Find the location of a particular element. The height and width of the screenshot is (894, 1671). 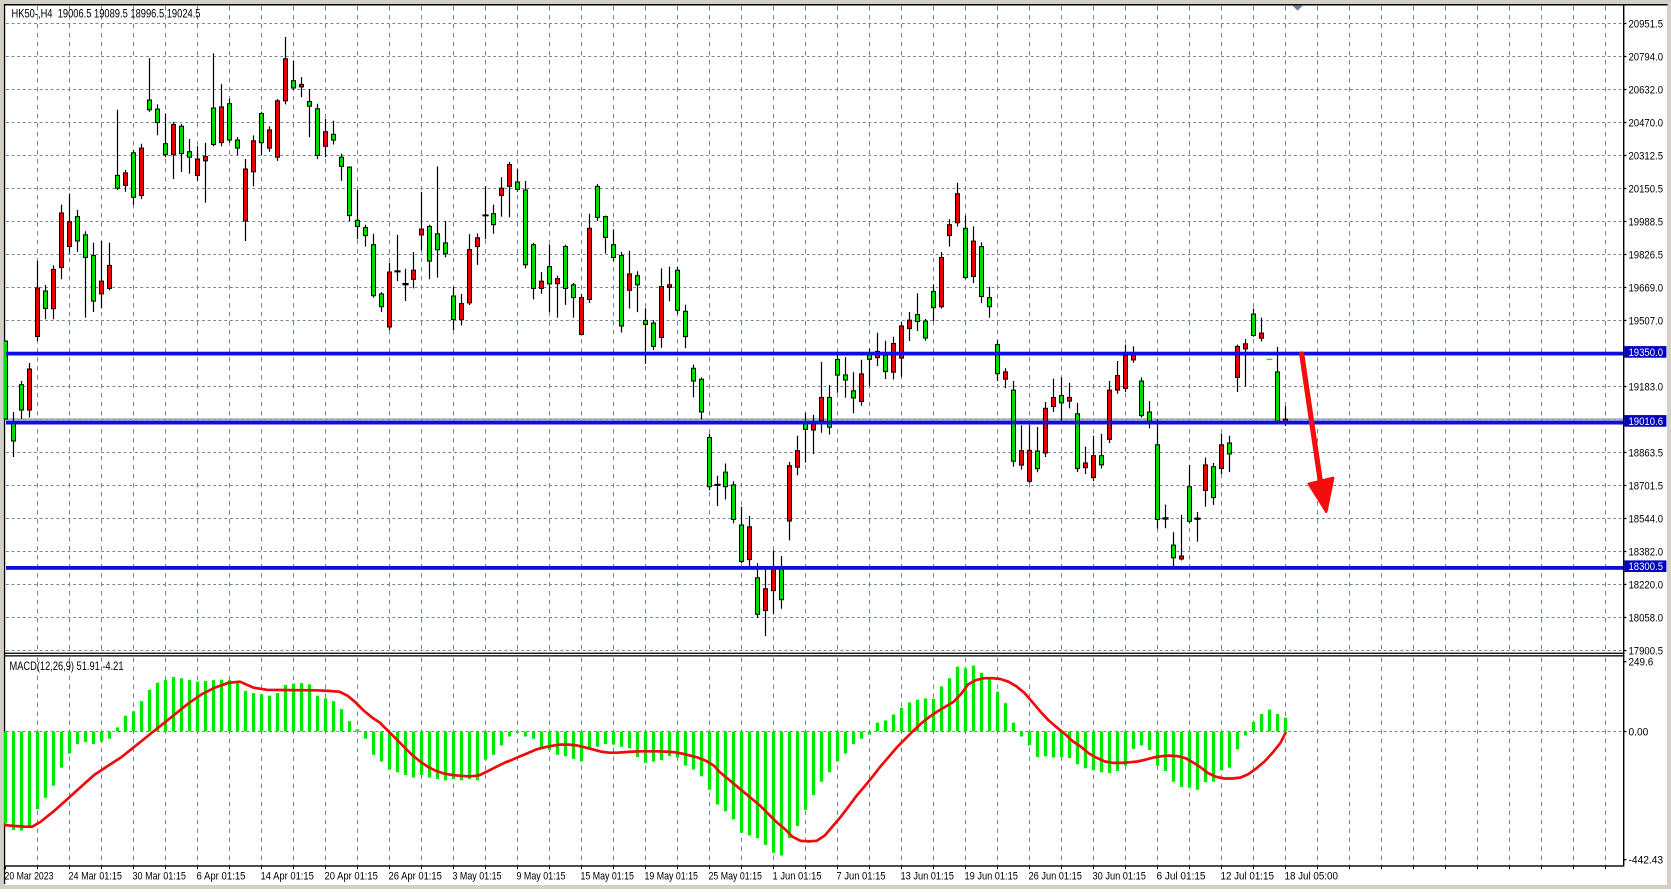

svg-text: 19 May 01:15 is located at coordinates (671, 877).